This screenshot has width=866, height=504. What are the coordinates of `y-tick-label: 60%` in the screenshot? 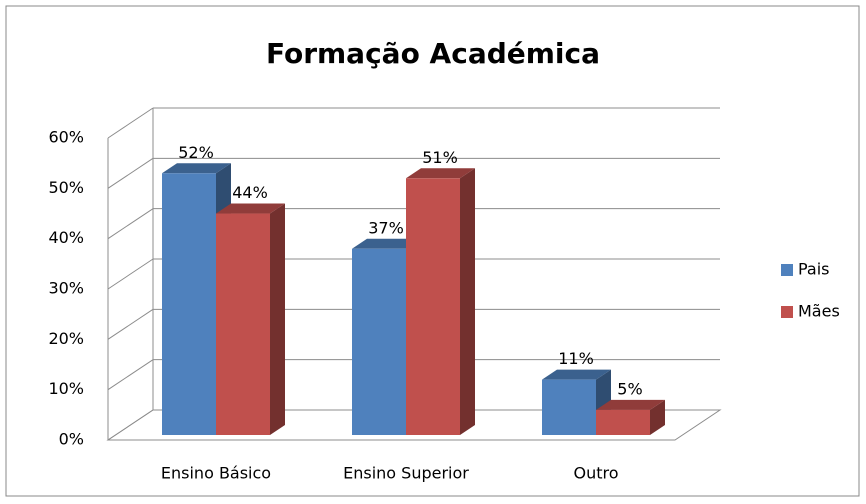 It's located at (66, 137).